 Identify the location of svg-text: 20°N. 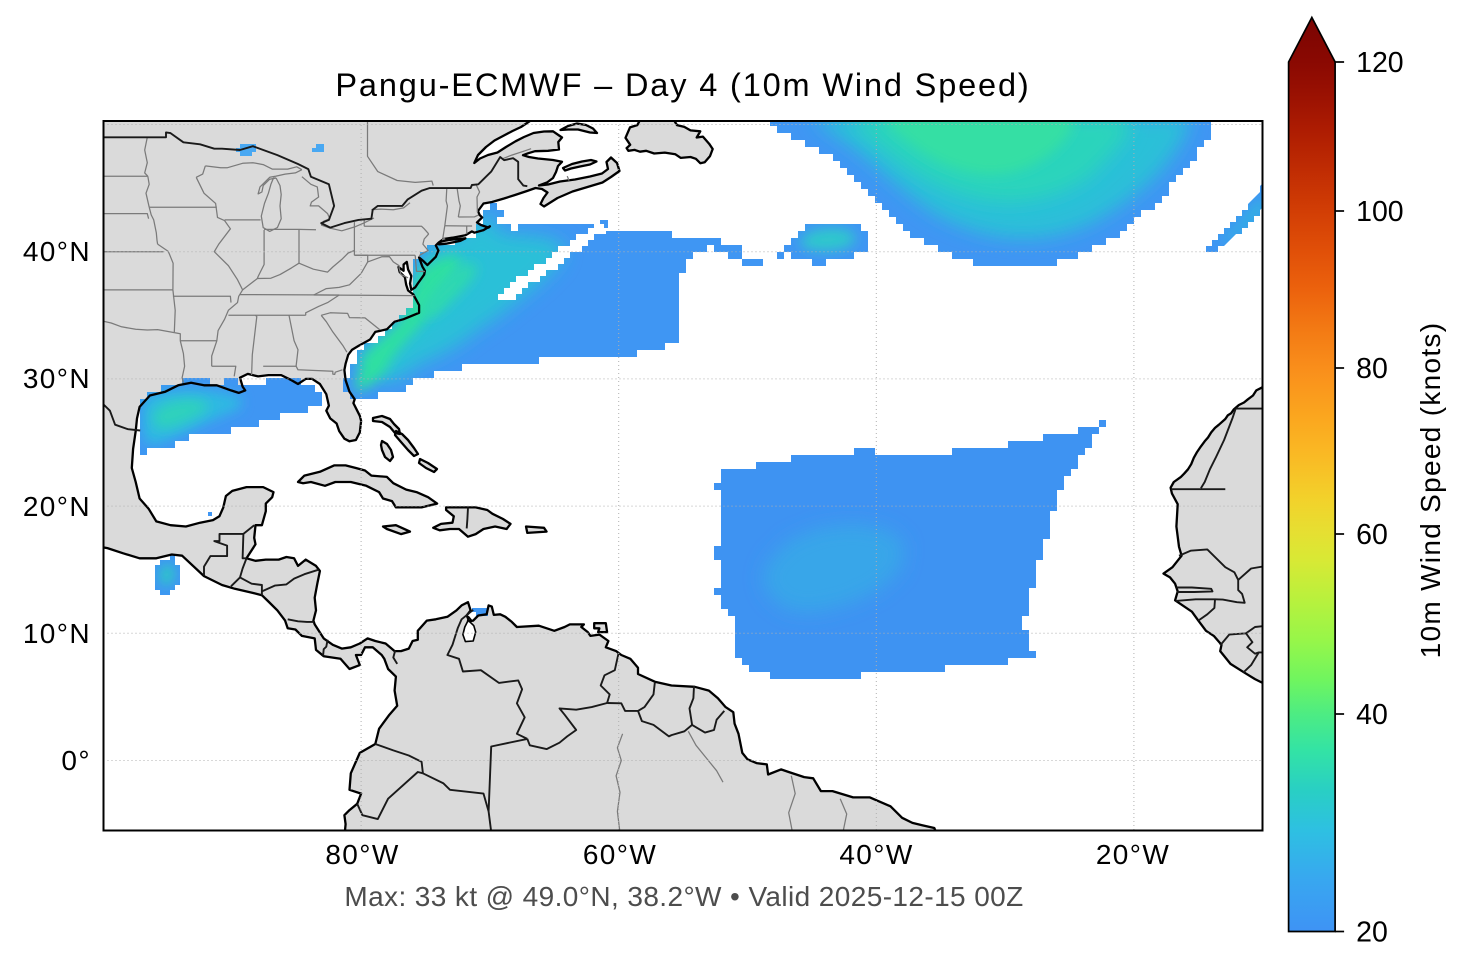
(57, 506).